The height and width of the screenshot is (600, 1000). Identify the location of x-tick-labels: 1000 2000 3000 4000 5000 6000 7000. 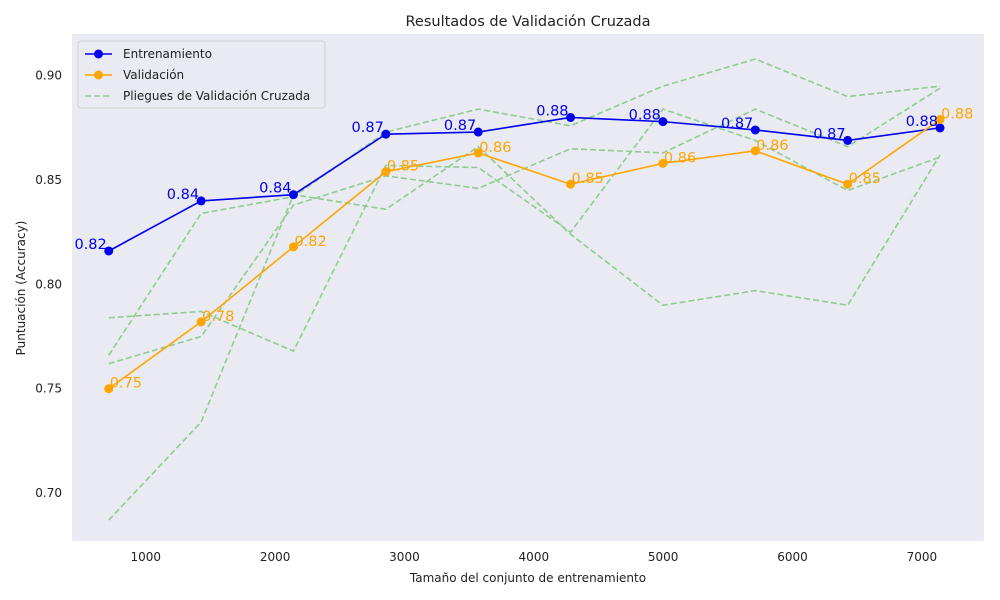
(533, 557).